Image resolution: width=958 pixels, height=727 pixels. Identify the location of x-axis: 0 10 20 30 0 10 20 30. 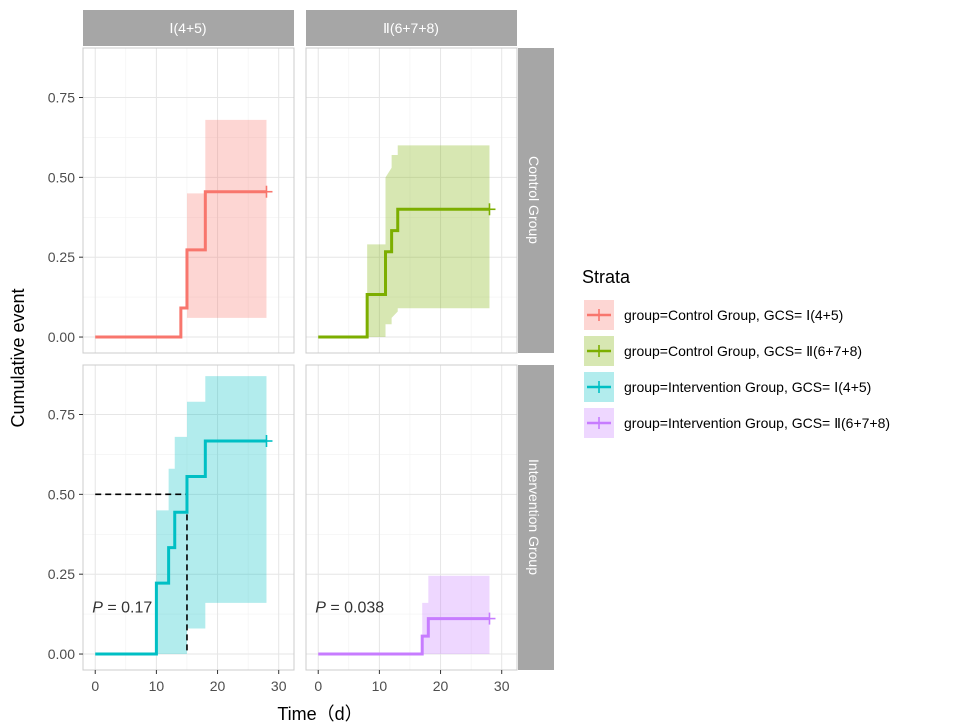
(300, 682).